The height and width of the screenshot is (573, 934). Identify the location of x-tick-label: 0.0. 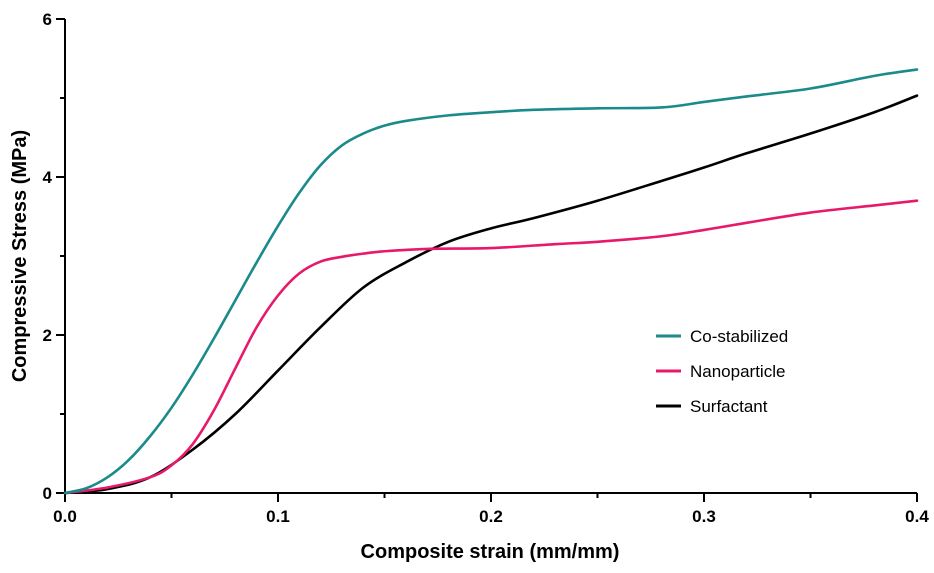
(65, 516).